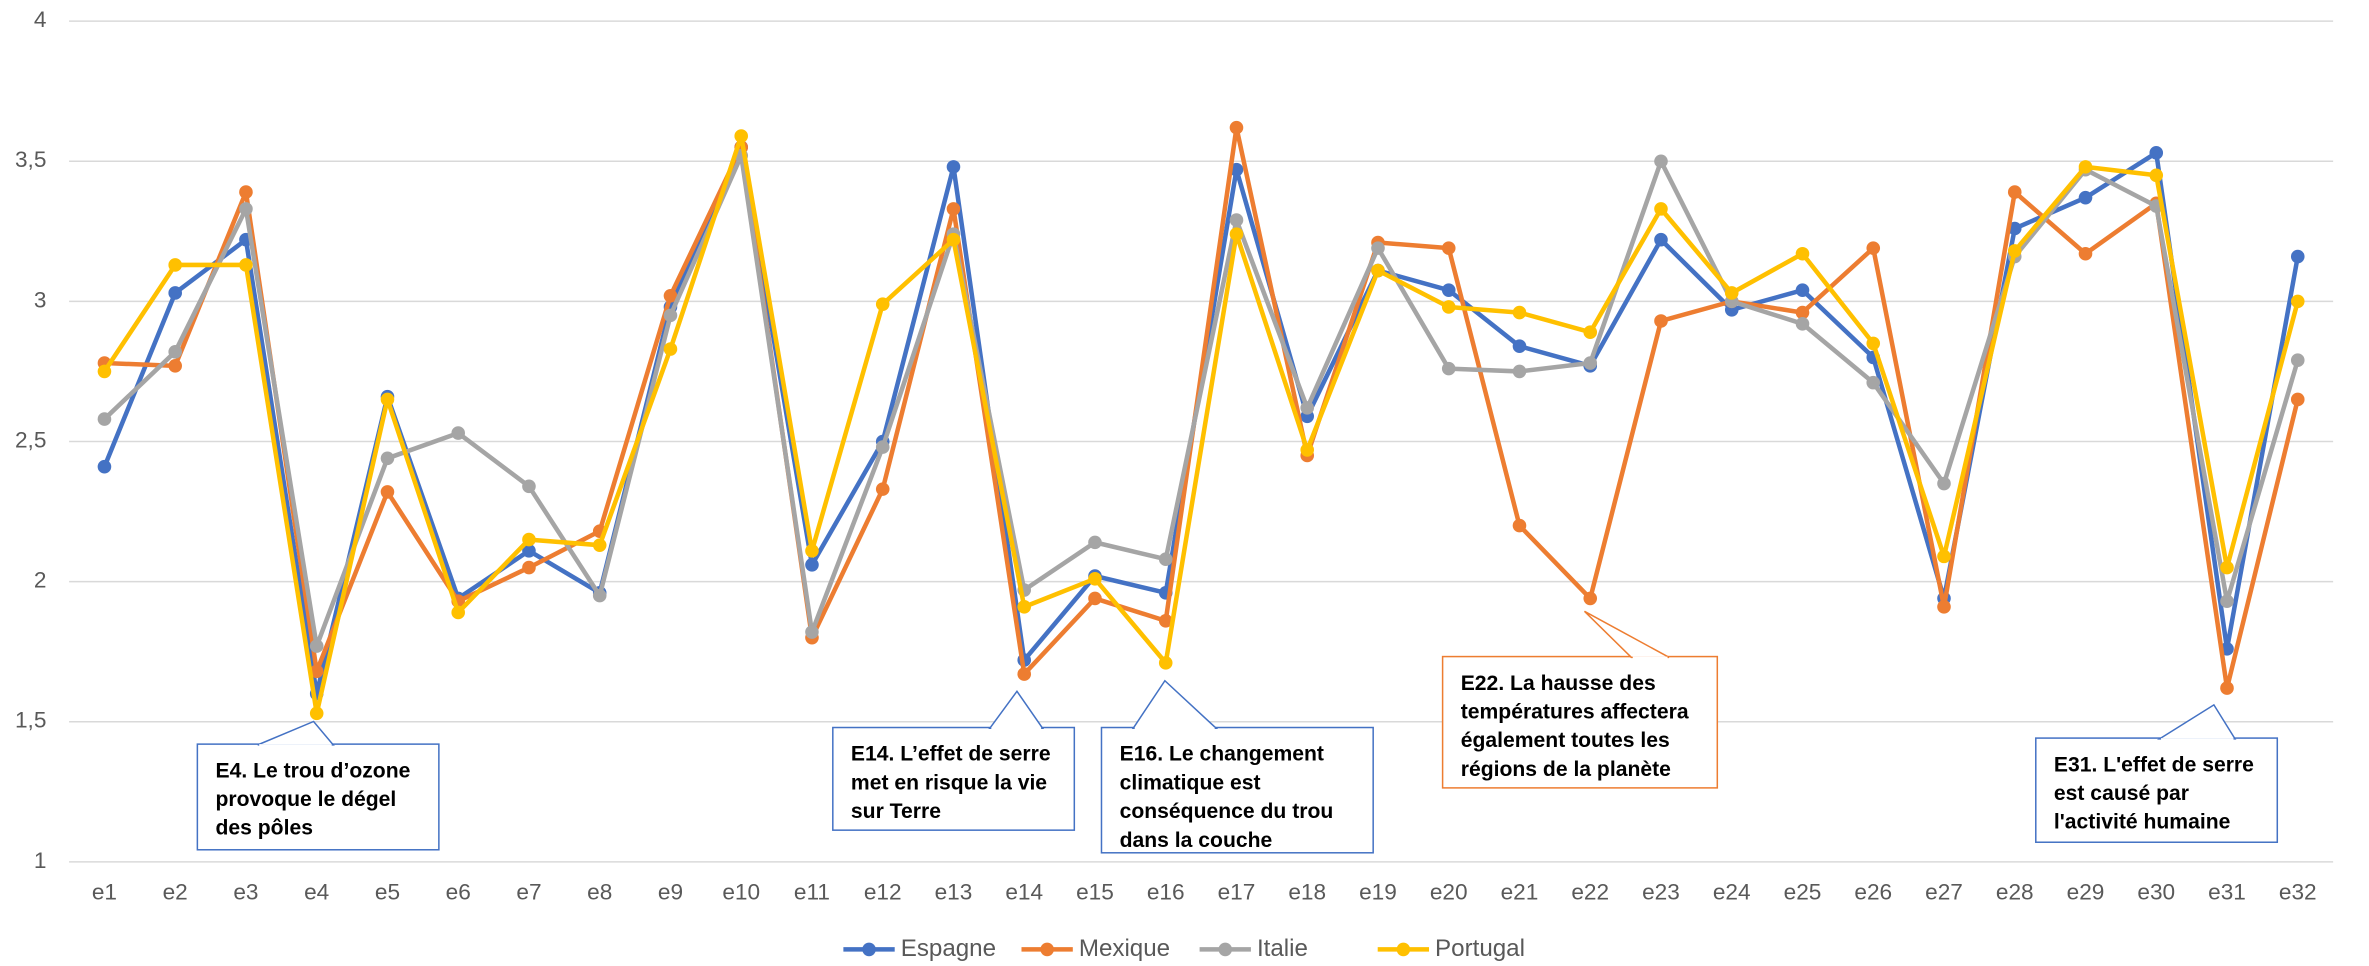  What do you see at coordinates (670, 892) in the screenshot?
I see `x-tick-label: e9` at bounding box center [670, 892].